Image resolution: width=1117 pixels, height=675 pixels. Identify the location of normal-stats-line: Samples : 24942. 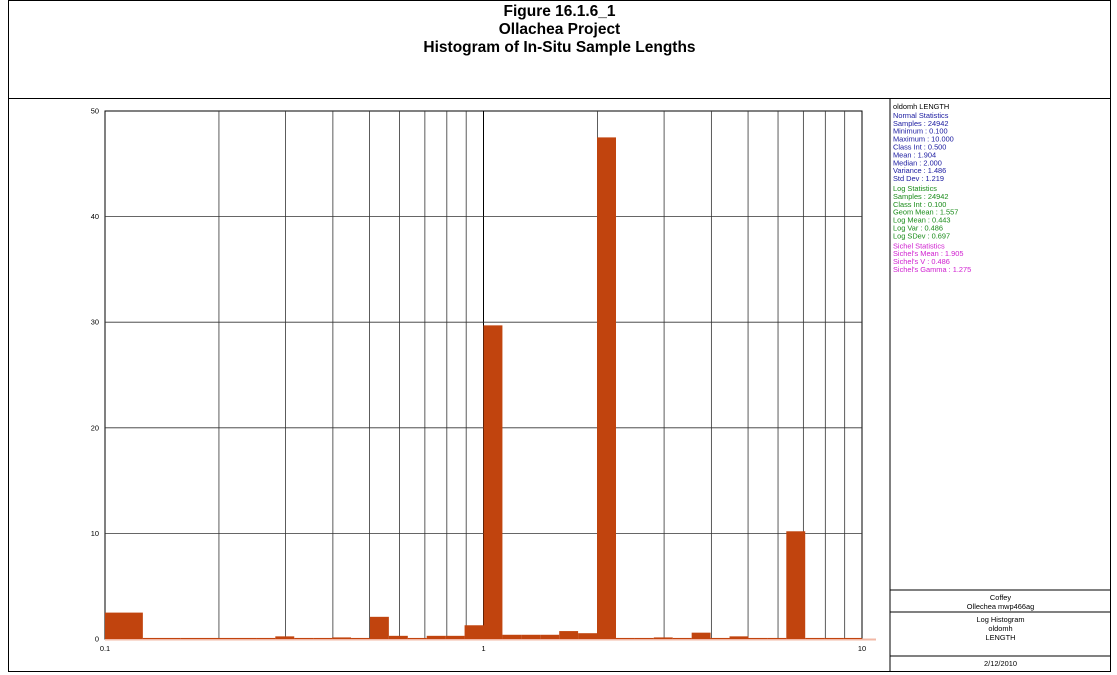
(920, 123).